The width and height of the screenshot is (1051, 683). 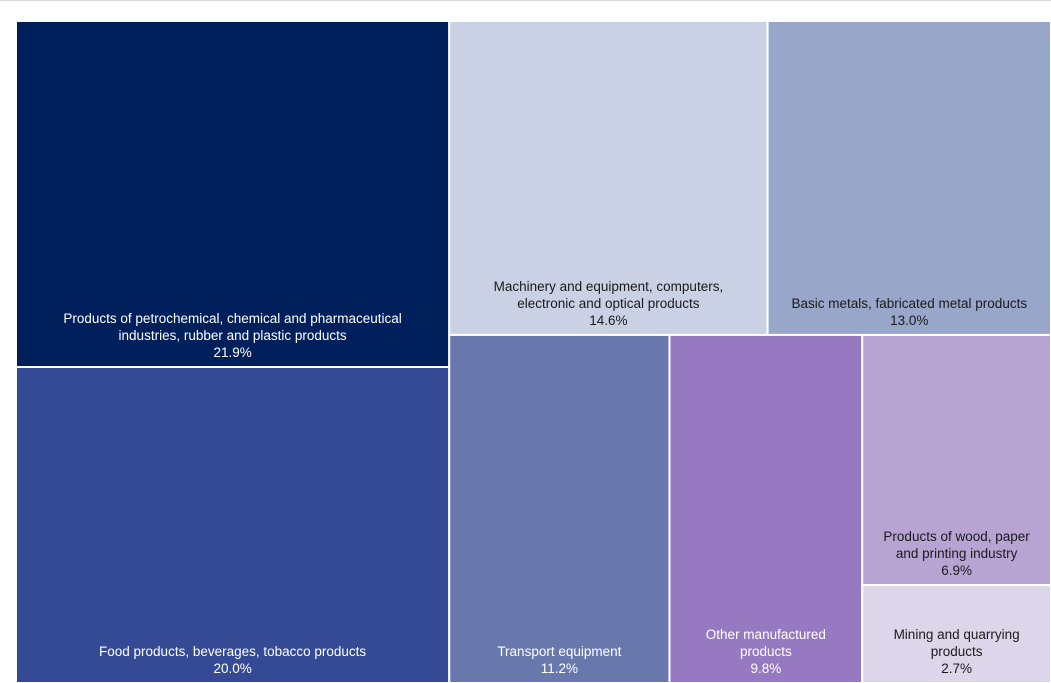 What do you see at coordinates (956, 668) in the screenshot?
I see `tile-value-label: 2.7%` at bounding box center [956, 668].